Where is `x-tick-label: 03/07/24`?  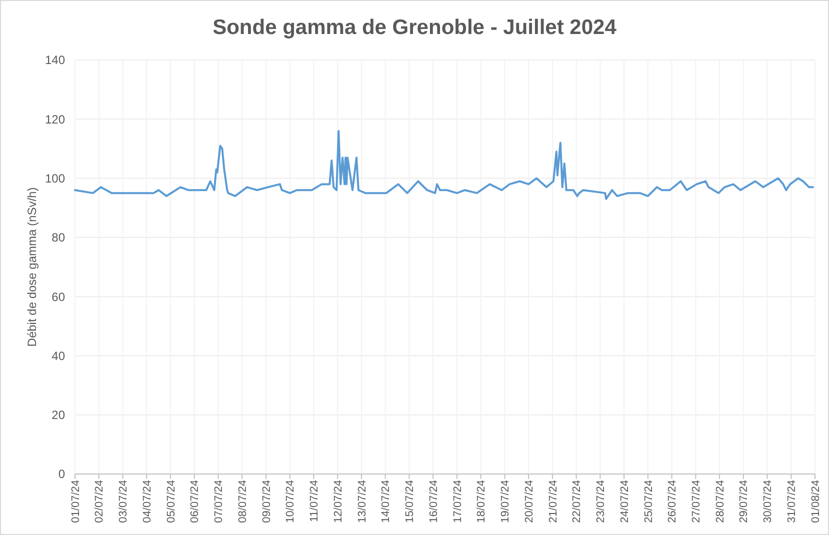
x-tick-label: 03/07/24 is located at coordinates (124, 501).